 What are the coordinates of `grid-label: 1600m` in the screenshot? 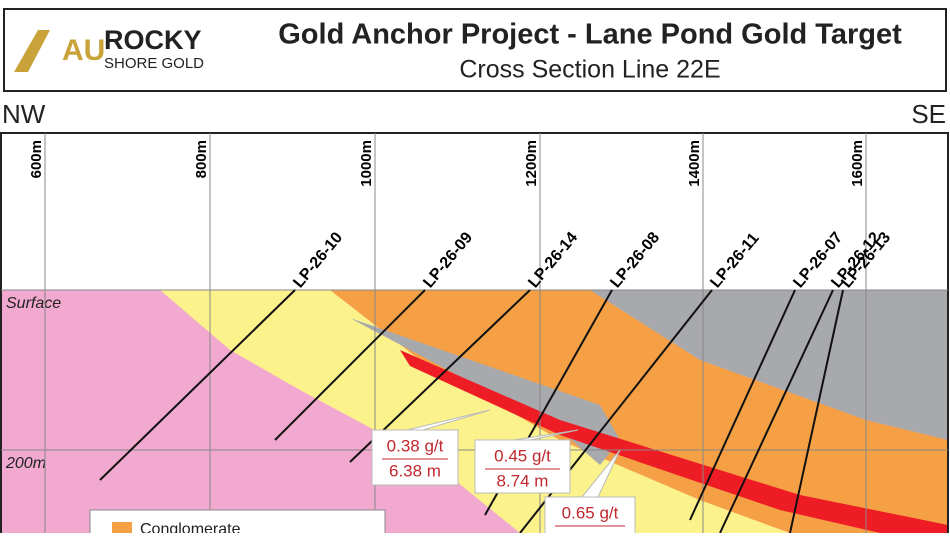 It's located at (857, 163).